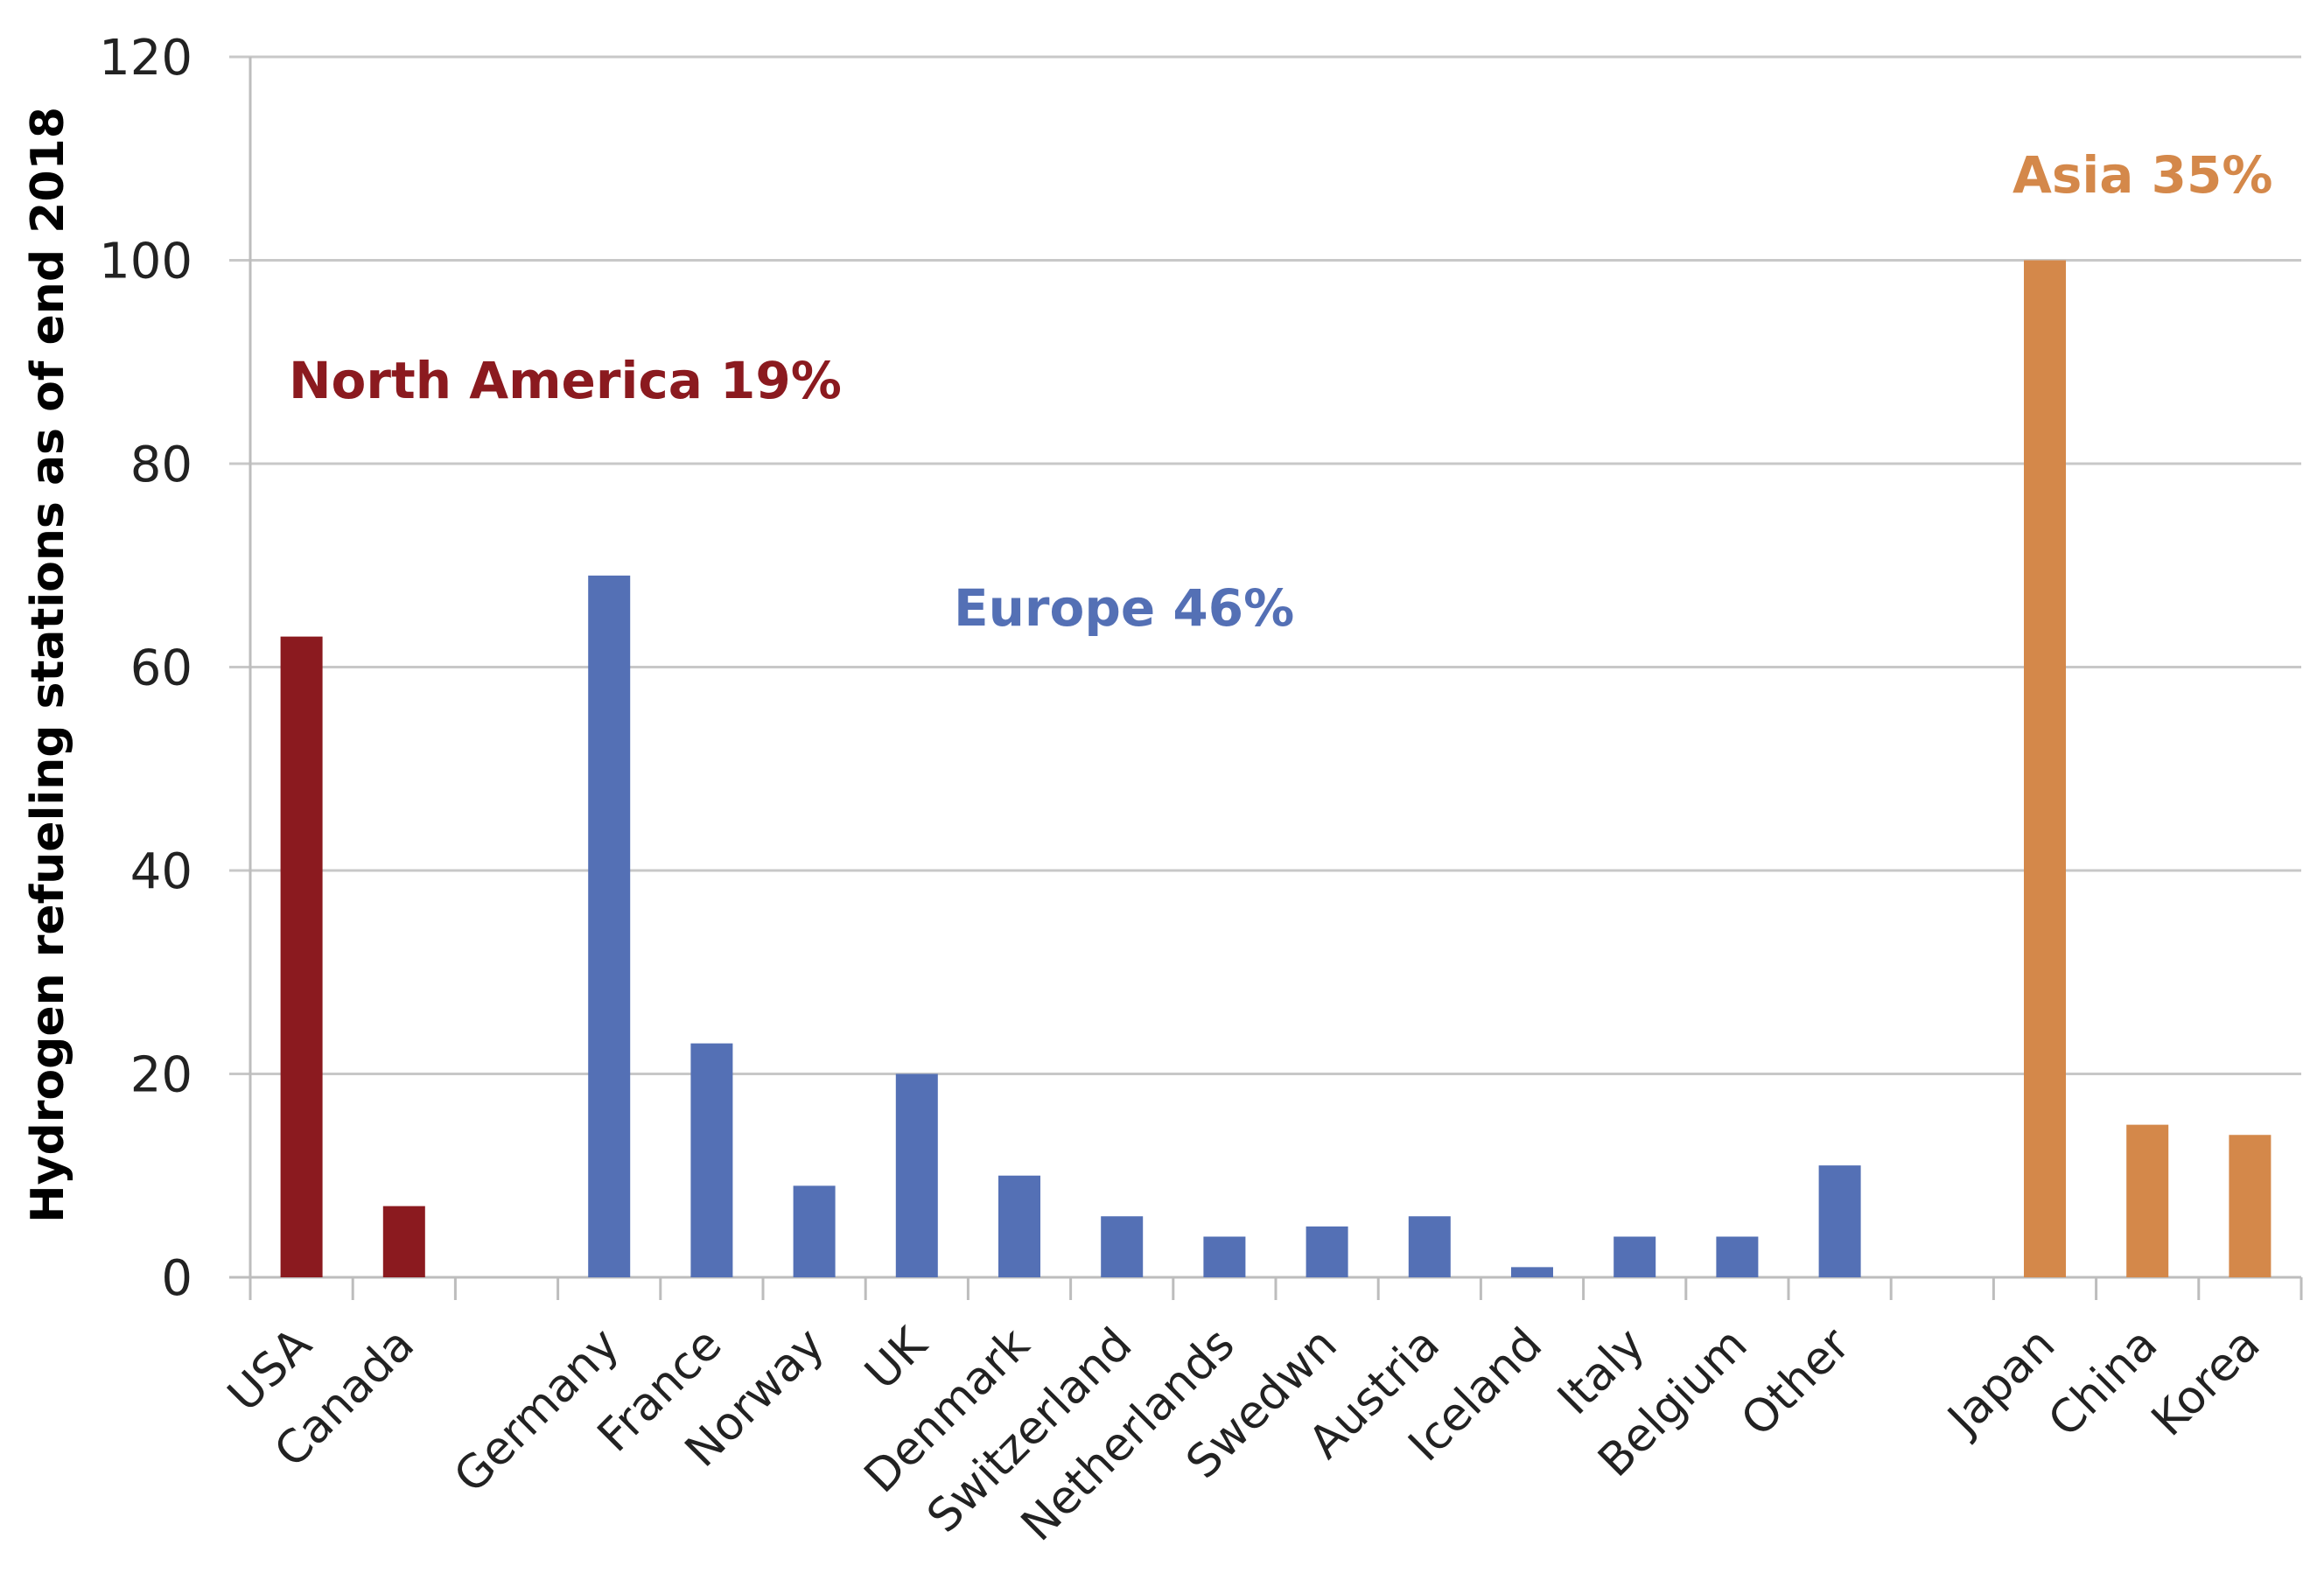  I want to click on bar-italy, so click(1635, 1256).